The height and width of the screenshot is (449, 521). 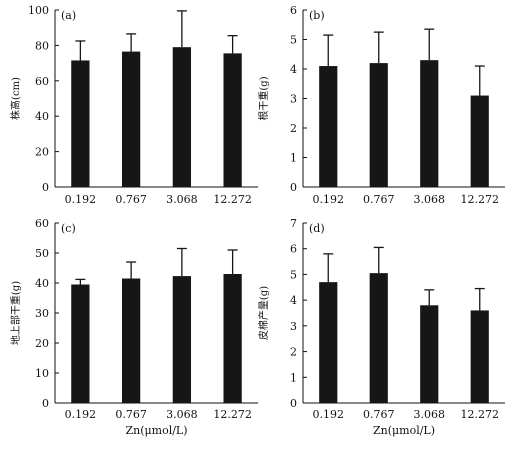 What do you see at coordinates (42, 45) in the screenshot?
I see `y-tick-label: 80` at bounding box center [42, 45].